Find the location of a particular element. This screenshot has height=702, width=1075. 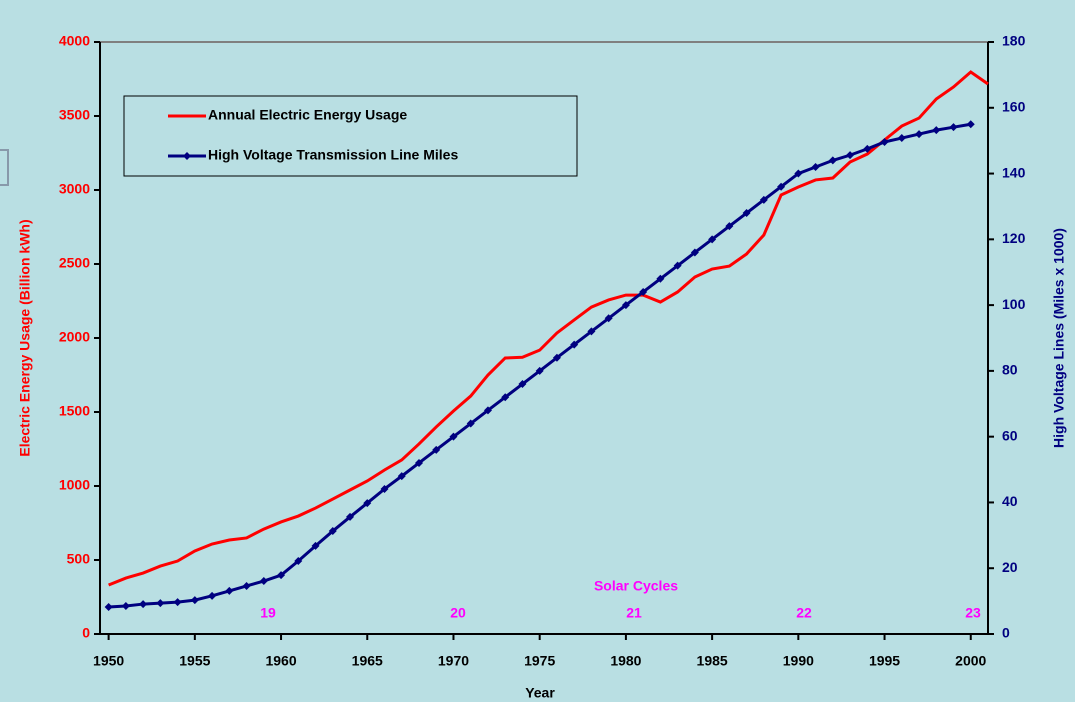

legend-marker is located at coordinates (187, 156).